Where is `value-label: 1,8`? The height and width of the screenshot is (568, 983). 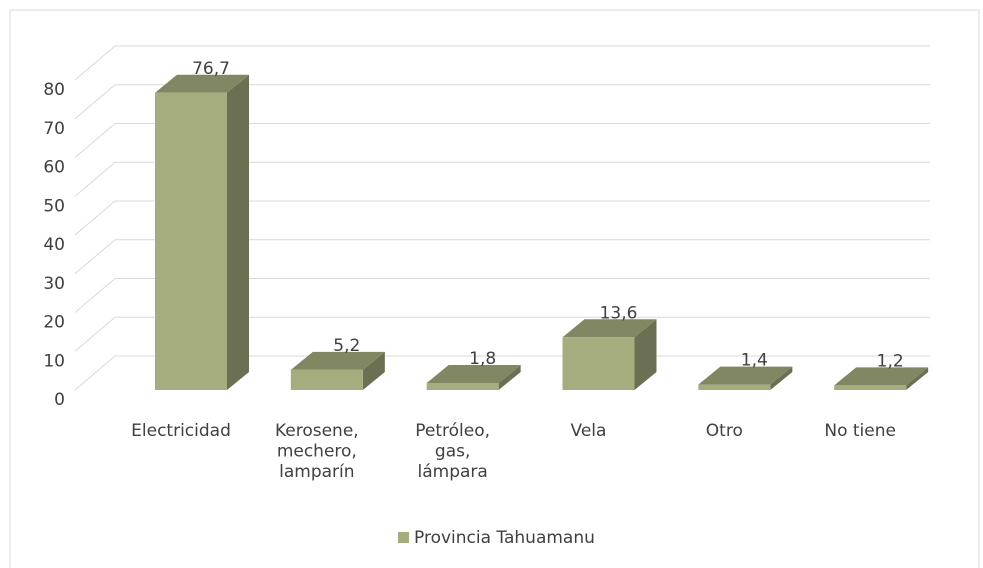
value-label: 1,8 is located at coordinates (482, 359).